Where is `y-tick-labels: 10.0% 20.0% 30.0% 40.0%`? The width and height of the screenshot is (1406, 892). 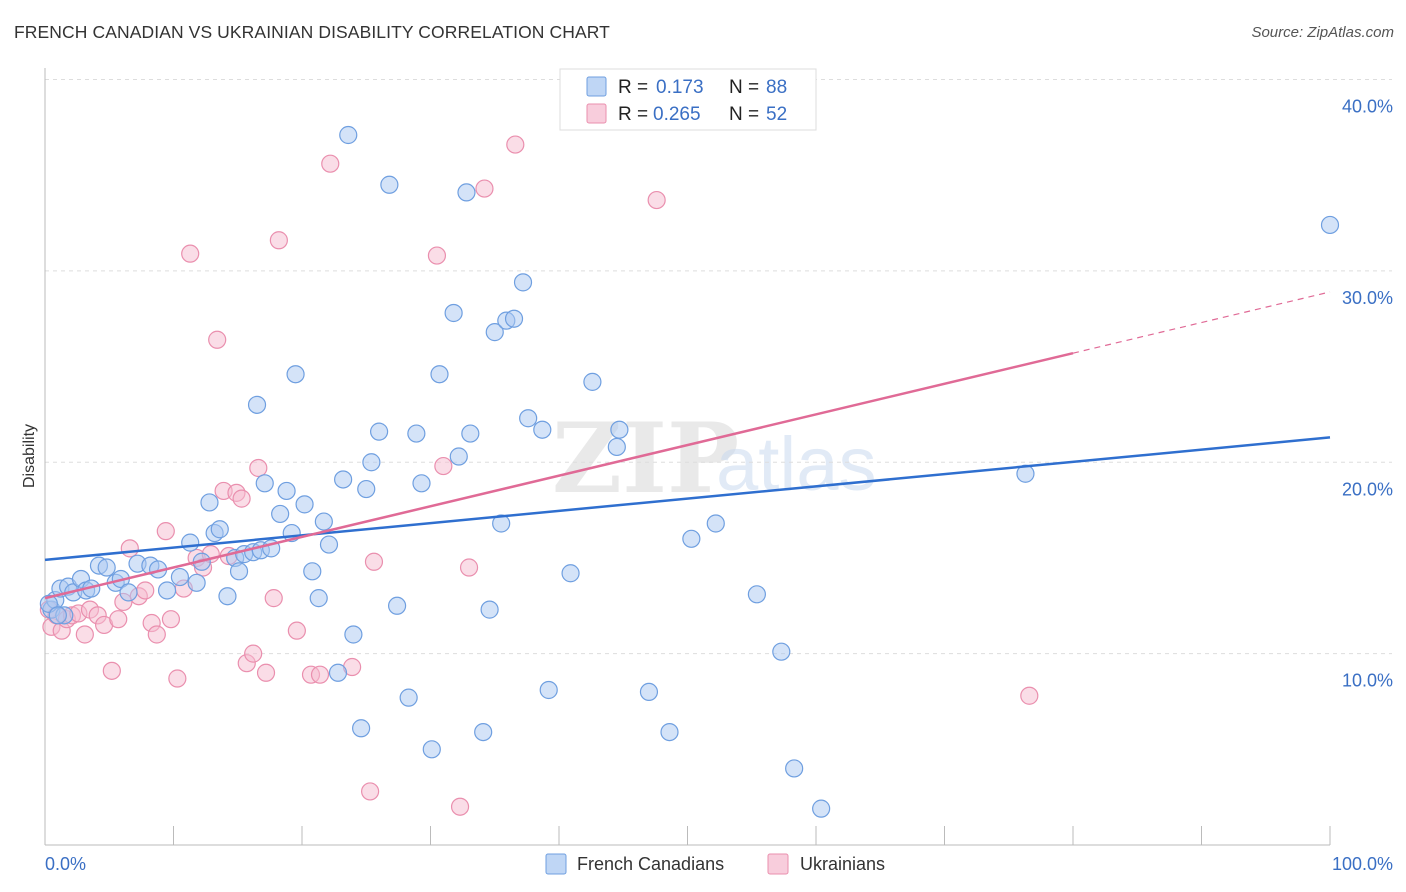 y-tick-labels: 10.0% 20.0% 30.0% 40.0% is located at coordinates (1367, 394).